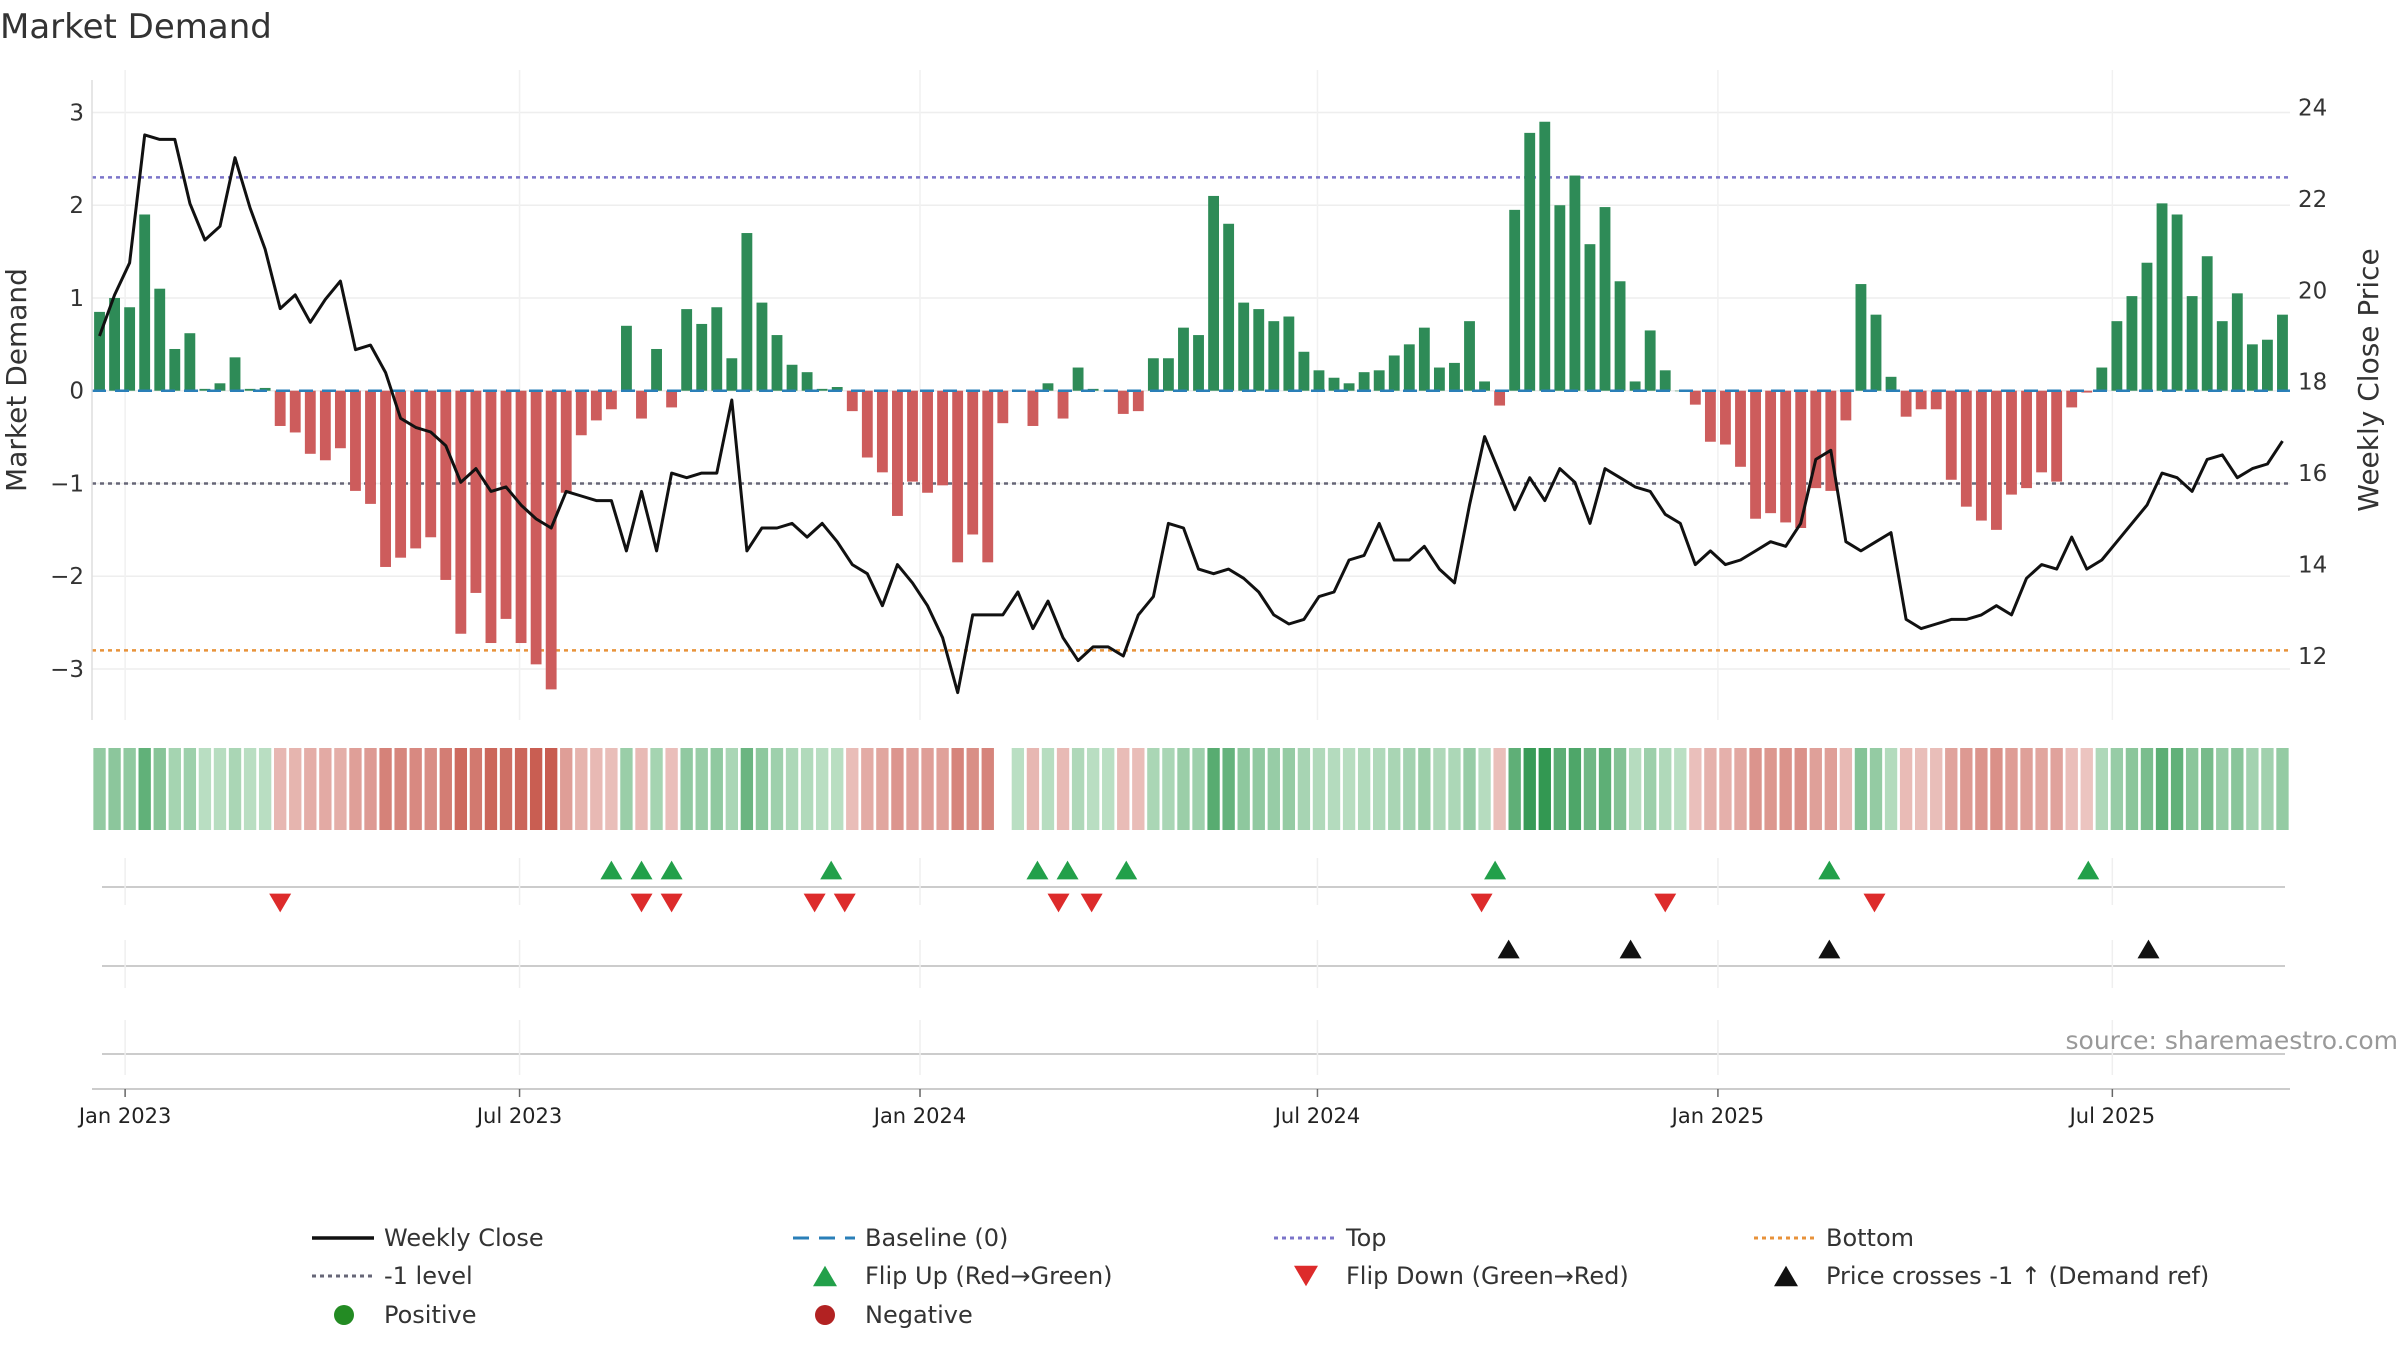 The width and height of the screenshot is (2400, 1350). Describe the element at coordinates (1191, 789) in the screenshot. I see `demand-heat-strip` at that location.